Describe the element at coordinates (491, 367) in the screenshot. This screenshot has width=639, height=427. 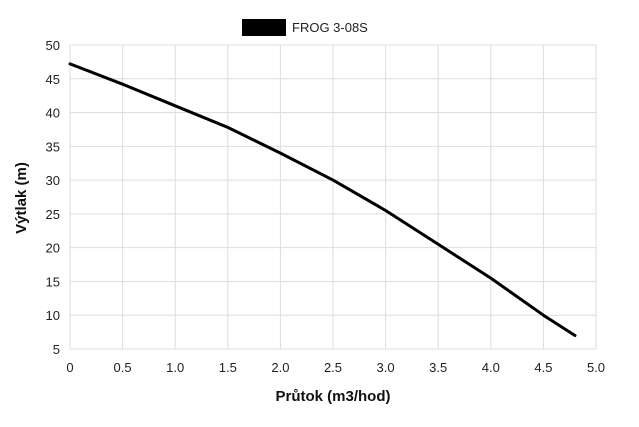
I see `x-tick-label: 4.0` at that location.